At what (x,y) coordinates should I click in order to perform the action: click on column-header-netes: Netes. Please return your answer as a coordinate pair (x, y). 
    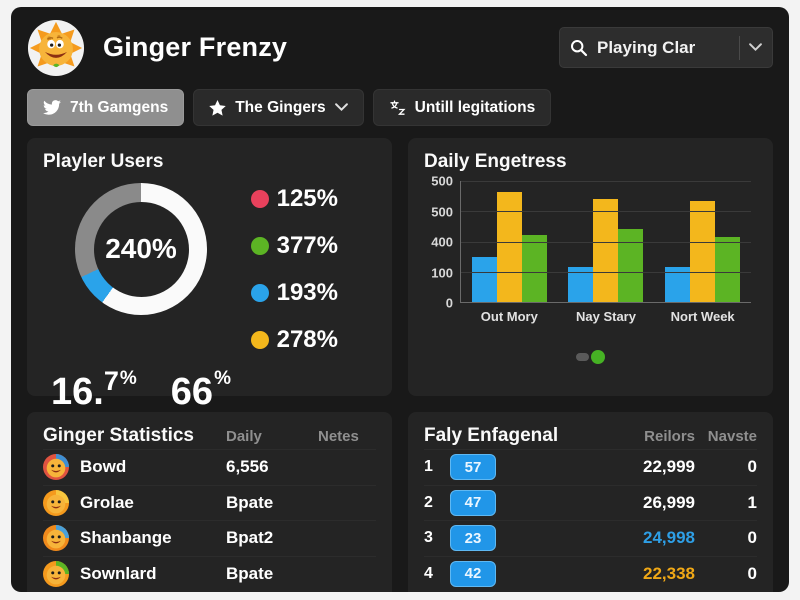
    Looking at the image, I should click on (338, 436).